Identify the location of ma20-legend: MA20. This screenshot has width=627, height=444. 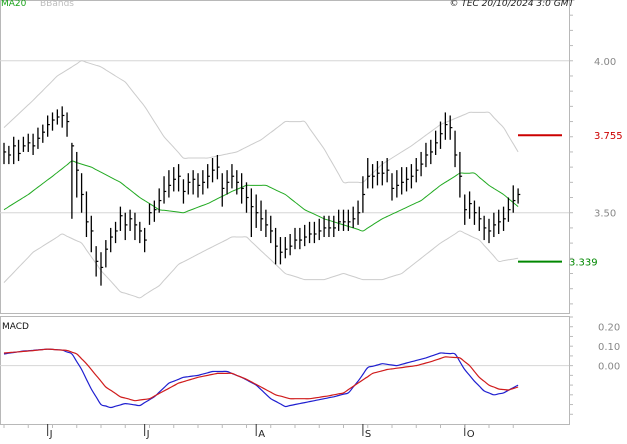
(14, 4).